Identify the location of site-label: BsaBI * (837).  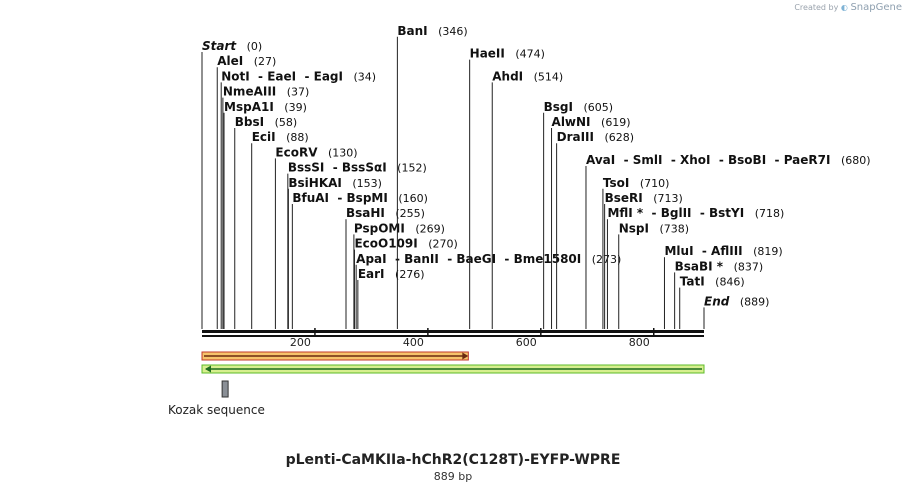
(719, 266).